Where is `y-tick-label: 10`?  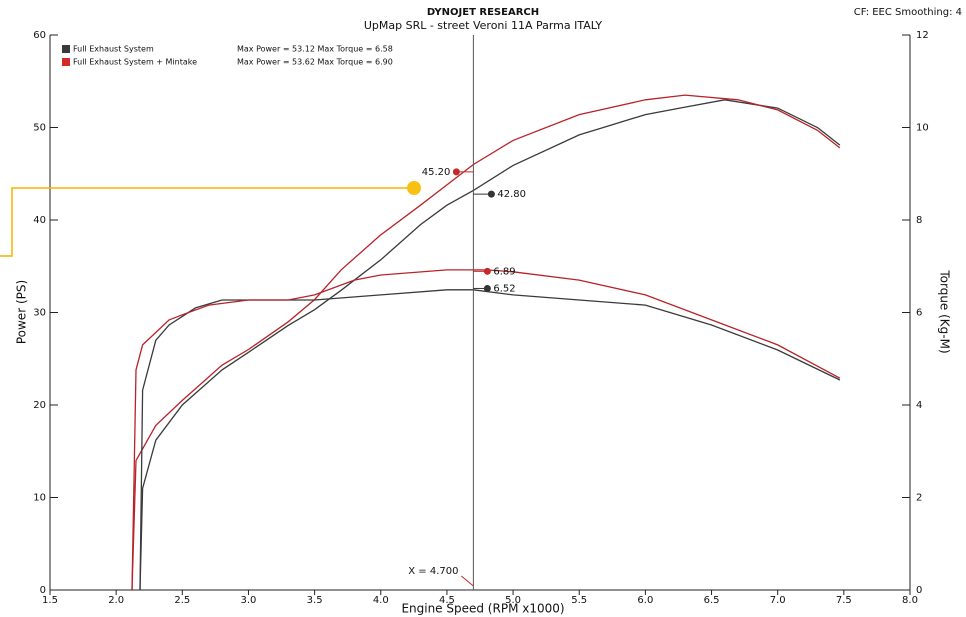
y-tick-label: 10 is located at coordinates (39, 498).